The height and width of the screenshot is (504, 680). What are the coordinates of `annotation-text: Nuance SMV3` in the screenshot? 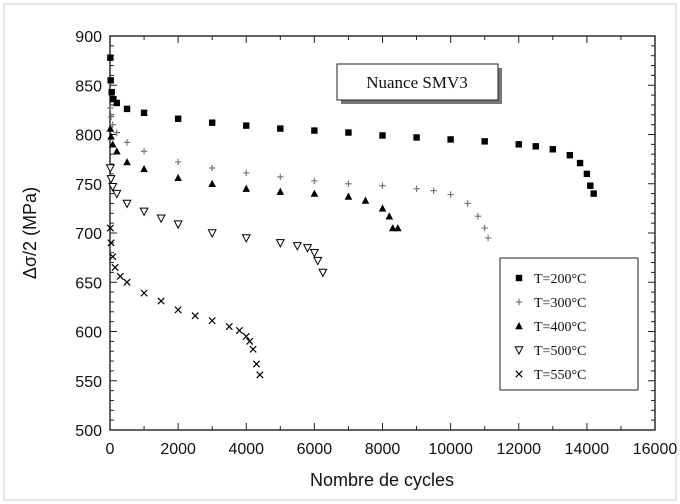 It's located at (417, 82).